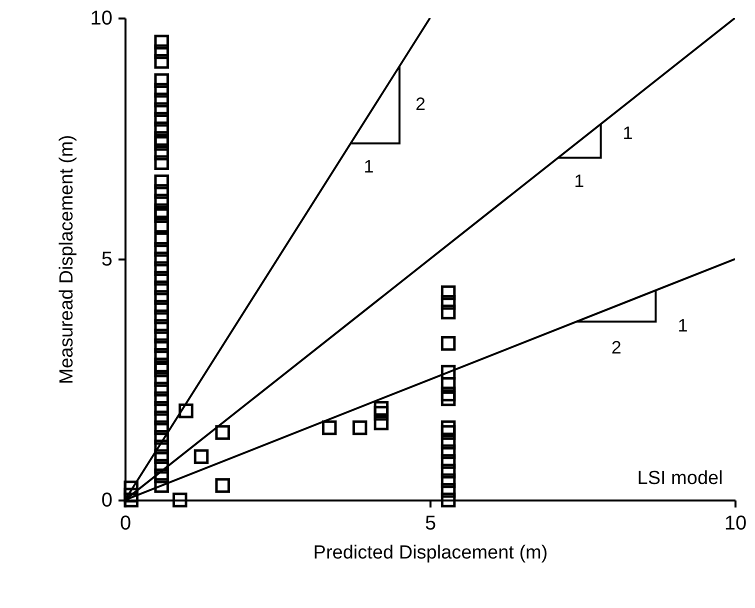 The height and width of the screenshot is (608, 755). Describe the element at coordinates (680, 478) in the screenshot. I see `annotation: LSI model` at that location.